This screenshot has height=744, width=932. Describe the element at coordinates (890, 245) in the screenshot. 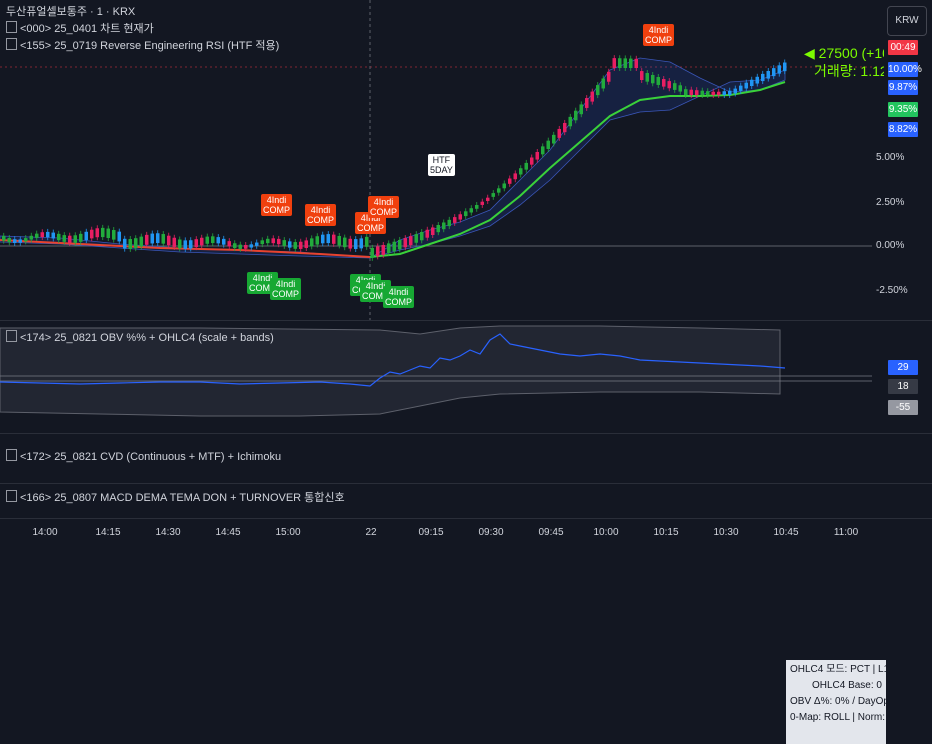

I see `price-scale-label: 0.00%` at that location.